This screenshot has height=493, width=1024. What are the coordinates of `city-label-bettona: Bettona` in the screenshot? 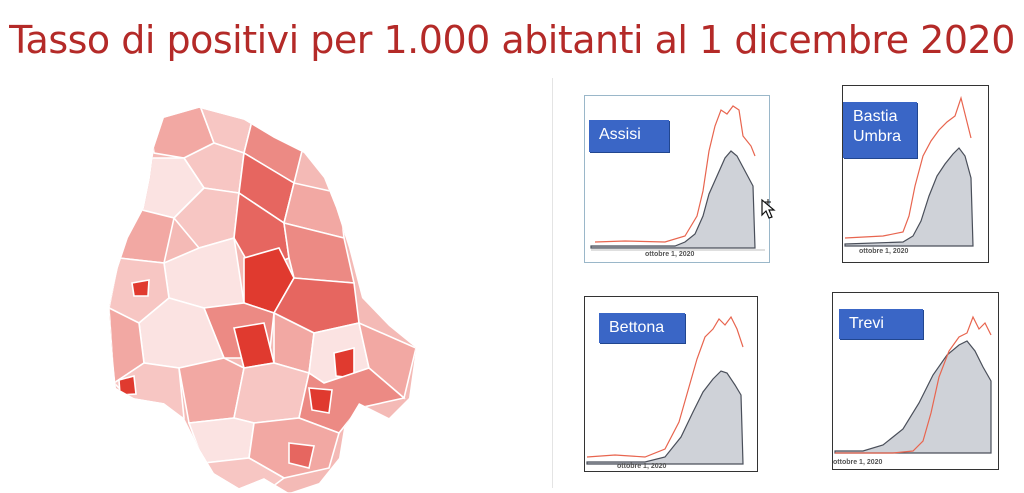 It's located at (642, 328).